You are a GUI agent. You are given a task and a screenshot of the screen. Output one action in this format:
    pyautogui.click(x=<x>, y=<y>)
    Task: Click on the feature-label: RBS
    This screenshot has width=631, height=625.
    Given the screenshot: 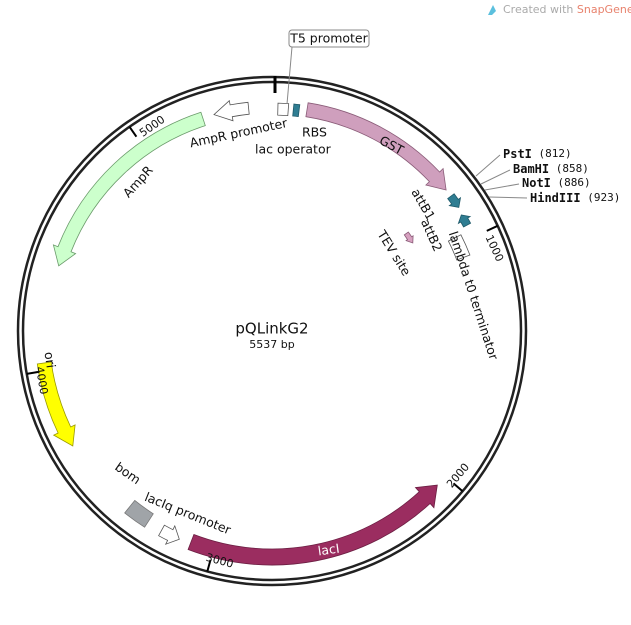 What is the action you would take?
    pyautogui.click(x=314, y=132)
    